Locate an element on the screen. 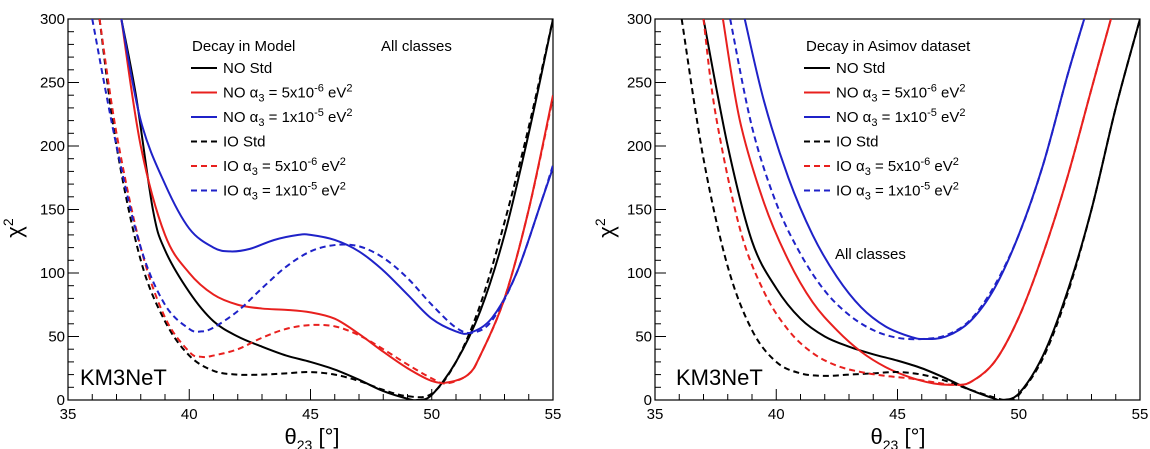  left-watermark-km3net: KM3NeT is located at coordinates (123, 377).